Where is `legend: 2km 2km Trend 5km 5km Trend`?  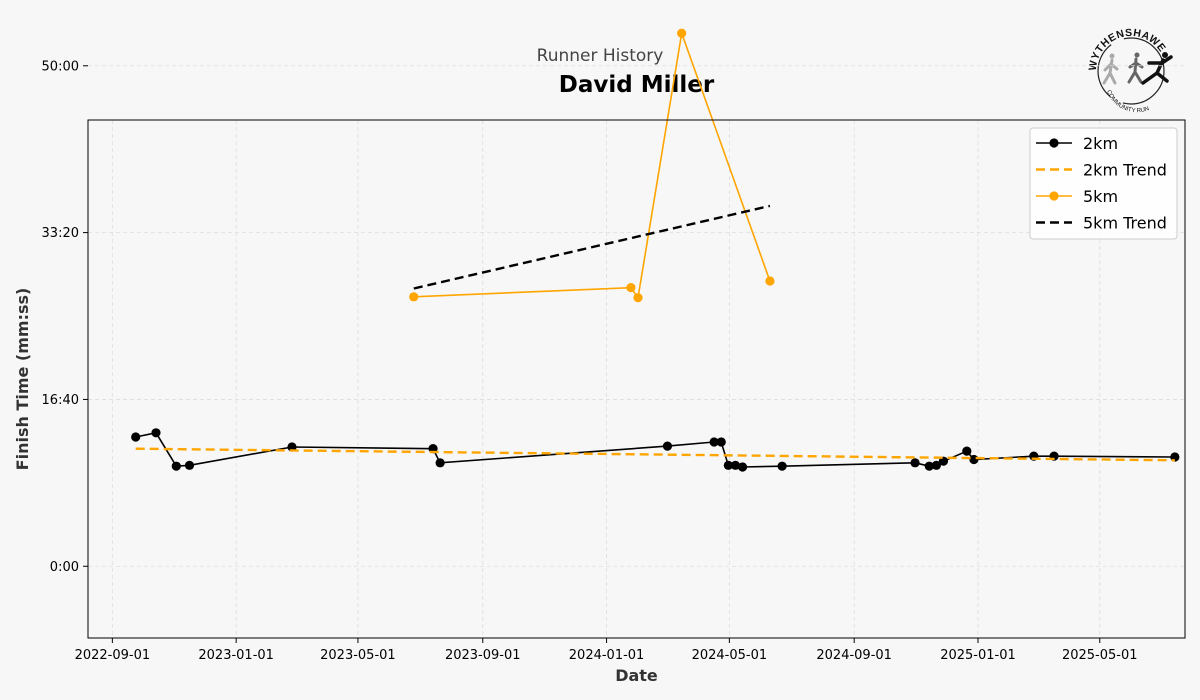
legend: 2km 2km Trend 5km 5km Trend is located at coordinates (1103, 183).